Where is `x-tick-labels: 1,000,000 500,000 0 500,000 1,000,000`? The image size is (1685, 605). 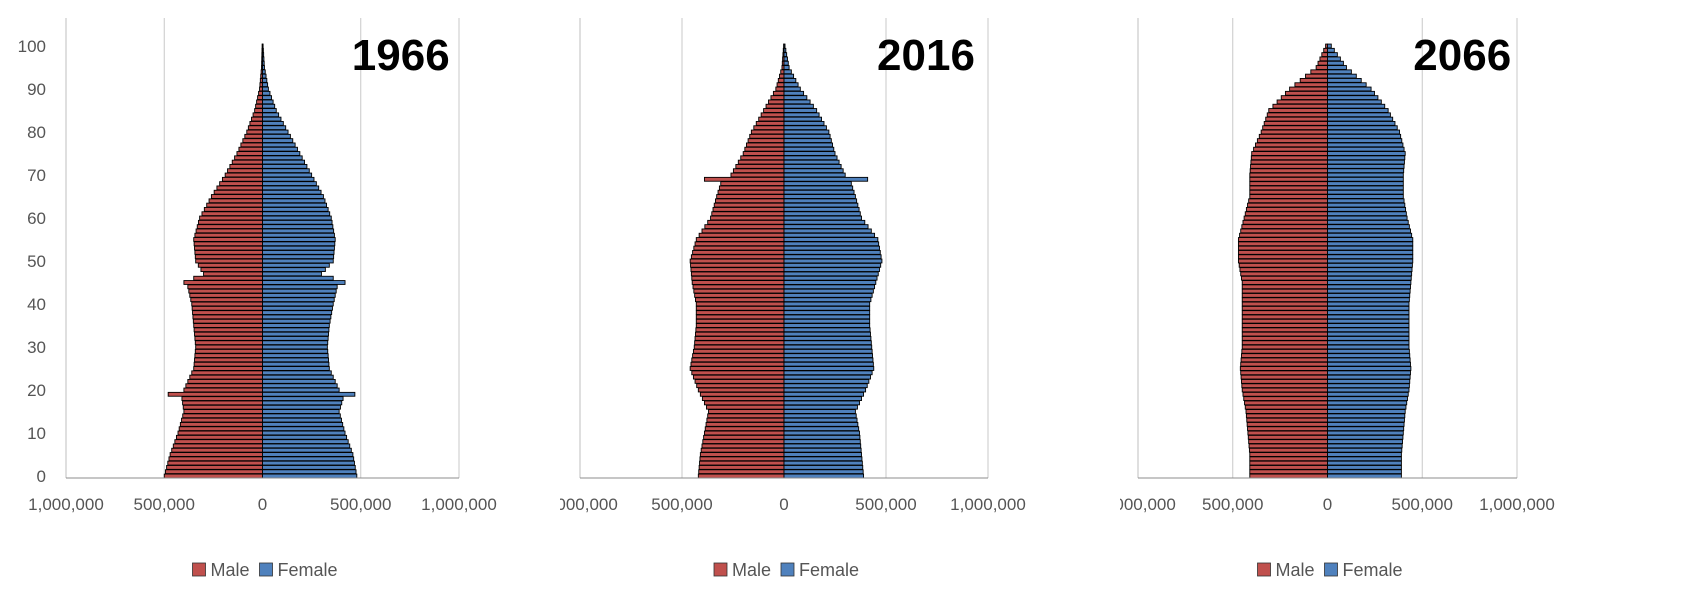
x-tick-labels: 1,000,000 500,000 0 500,000 1,000,000 is located at coordinates (784, 504).